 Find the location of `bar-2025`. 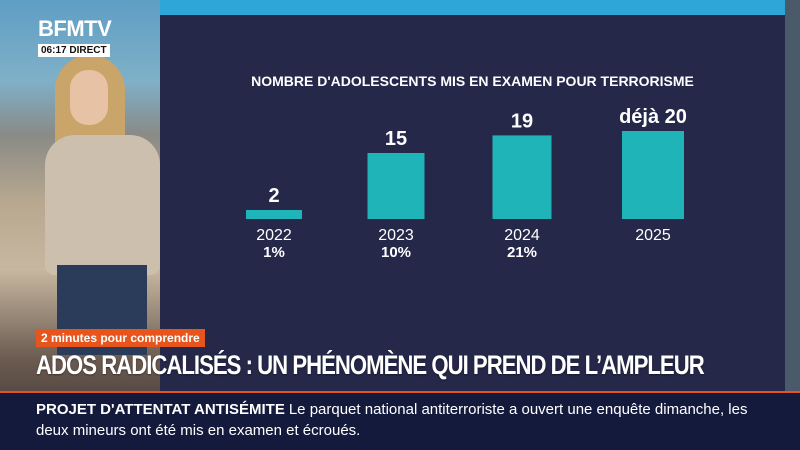

bar-2025 is located at coordinates (653, 175).